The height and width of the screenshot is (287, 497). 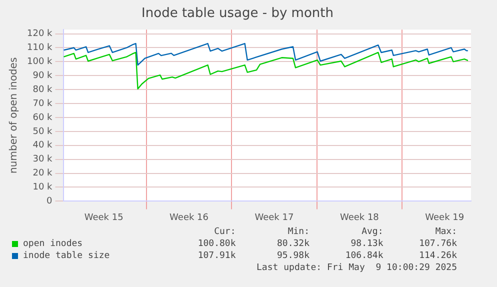 I want to click on y-tick-label: 10 k, so click(x=43, y=187).